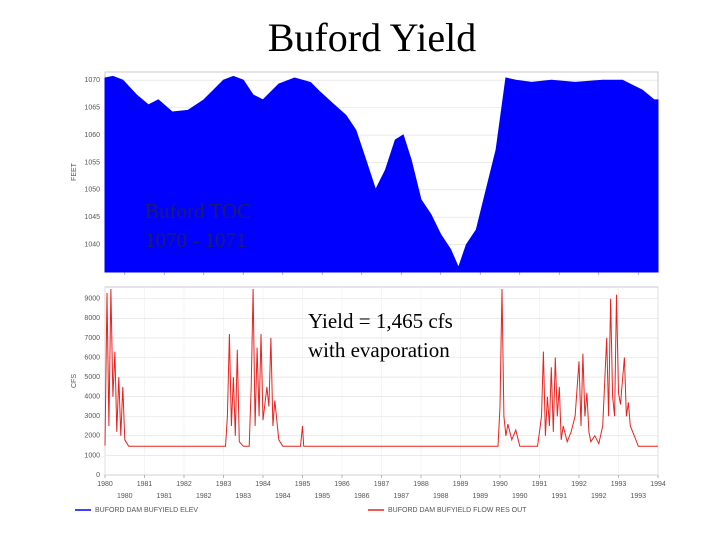  I want to click on y-axis-label: FEET, so click(74, 171).